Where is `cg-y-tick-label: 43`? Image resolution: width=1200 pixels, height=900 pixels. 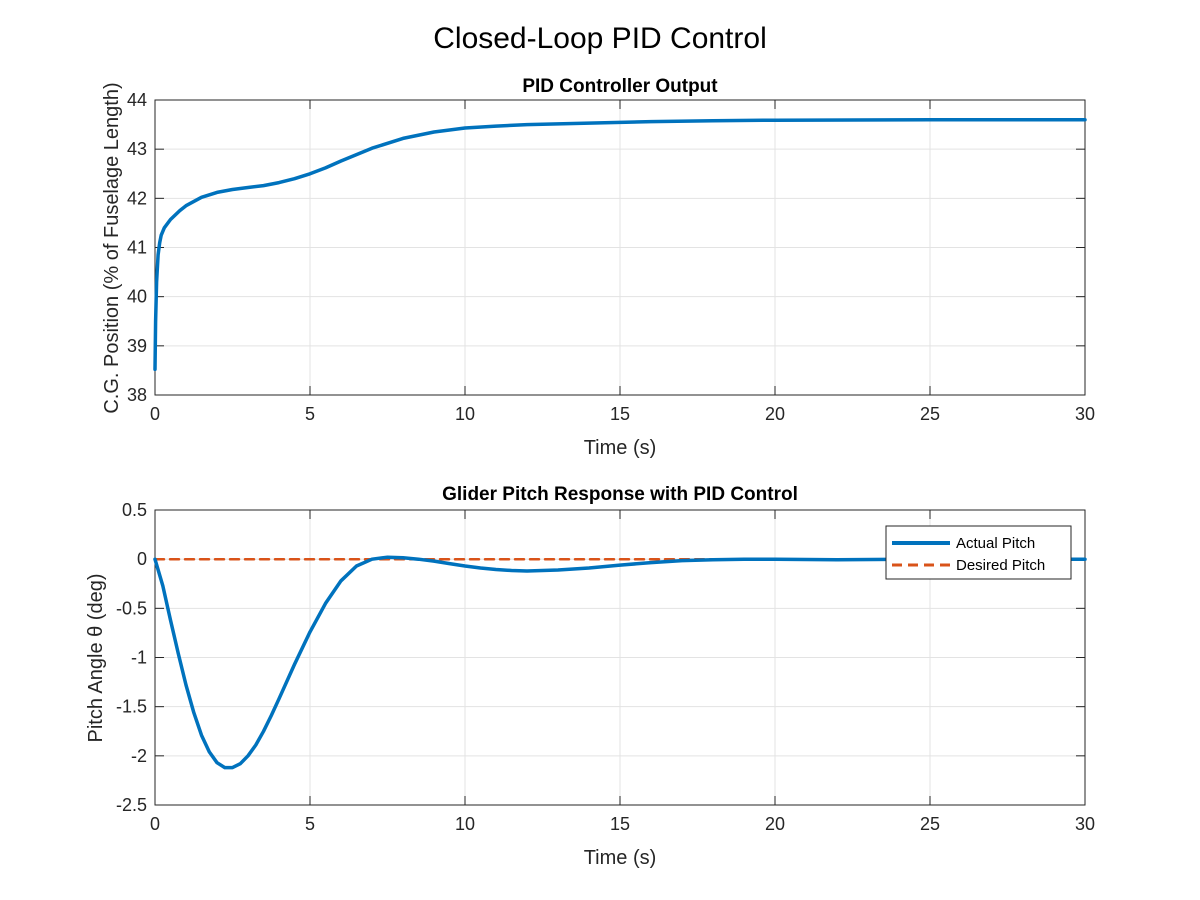
cg-y-tick-label: 43 is located at coordinates (137, 149).